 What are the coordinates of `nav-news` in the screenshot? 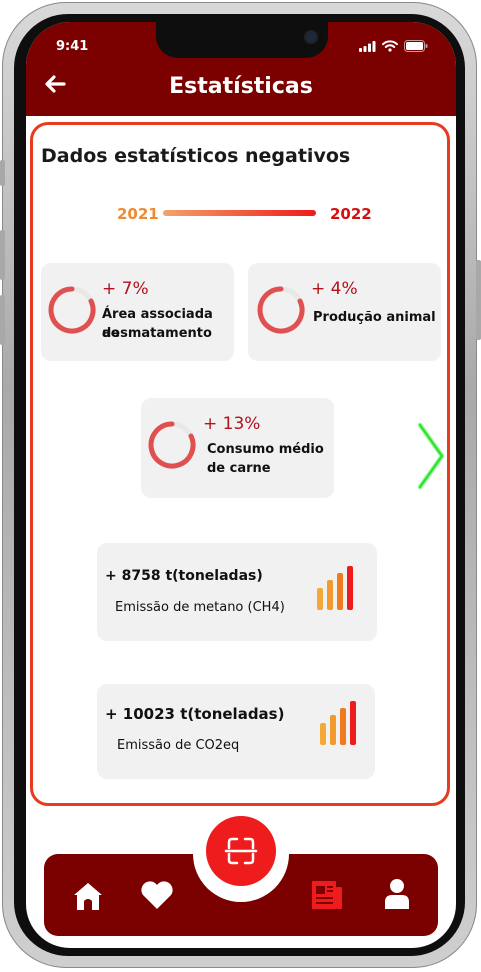 It's located at (327, 897).